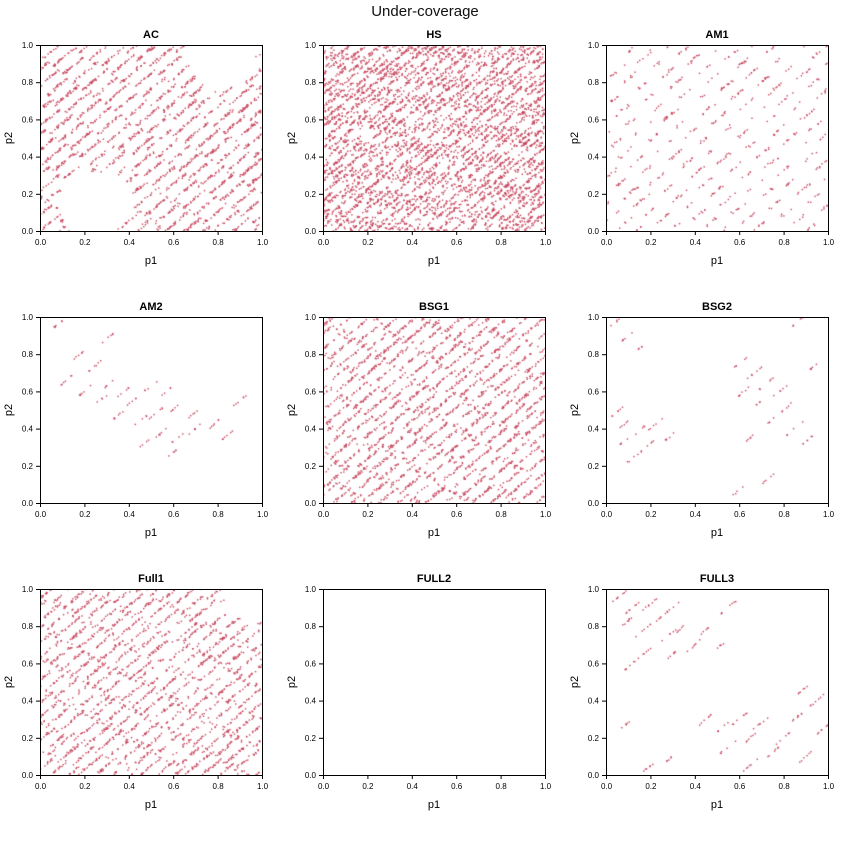 This screenshot has width=850, height=850. I want to click on panel-title: AM1, so click(716, 35).